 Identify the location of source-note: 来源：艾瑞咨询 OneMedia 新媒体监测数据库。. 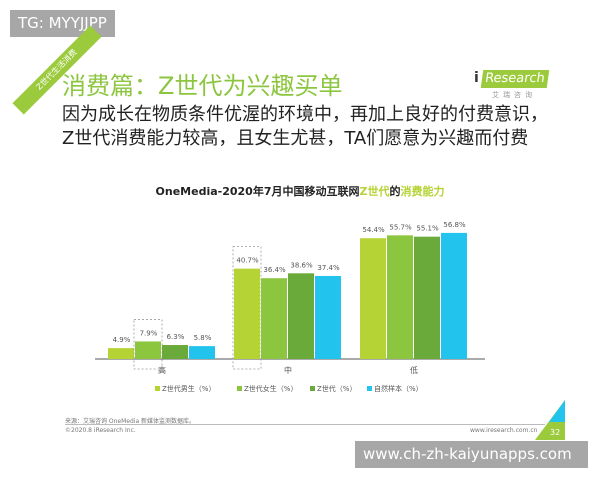
(130, 421).